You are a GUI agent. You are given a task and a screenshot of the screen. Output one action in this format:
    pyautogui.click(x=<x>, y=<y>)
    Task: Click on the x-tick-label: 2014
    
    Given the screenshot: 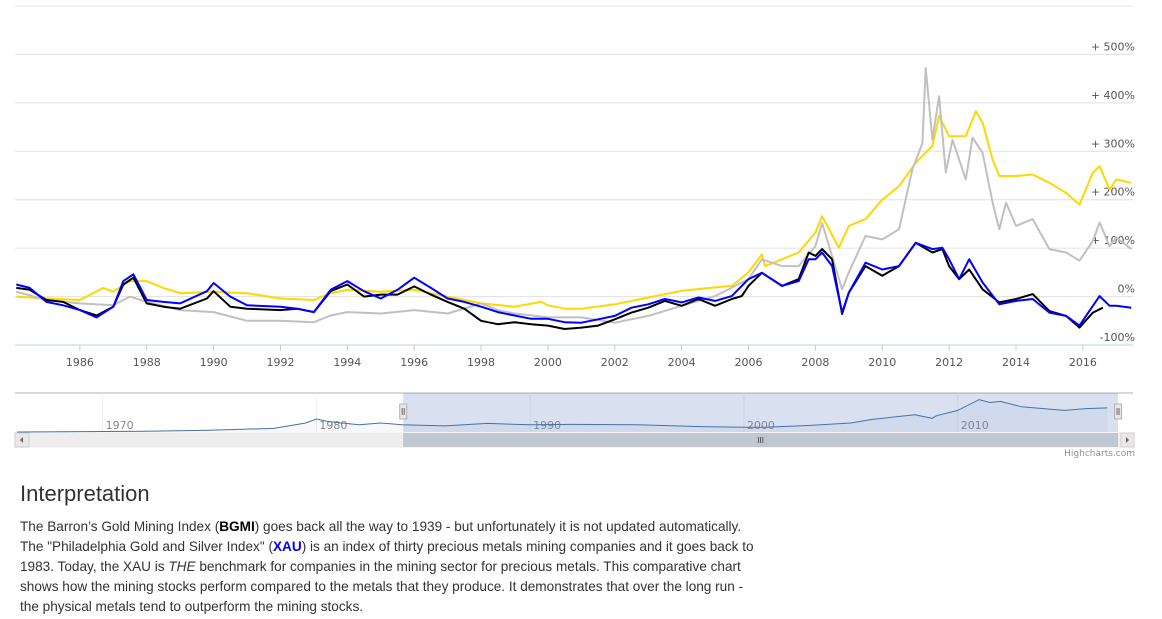 What is the action you would take?
    pyautogui.click(x=1016, y=362)
    